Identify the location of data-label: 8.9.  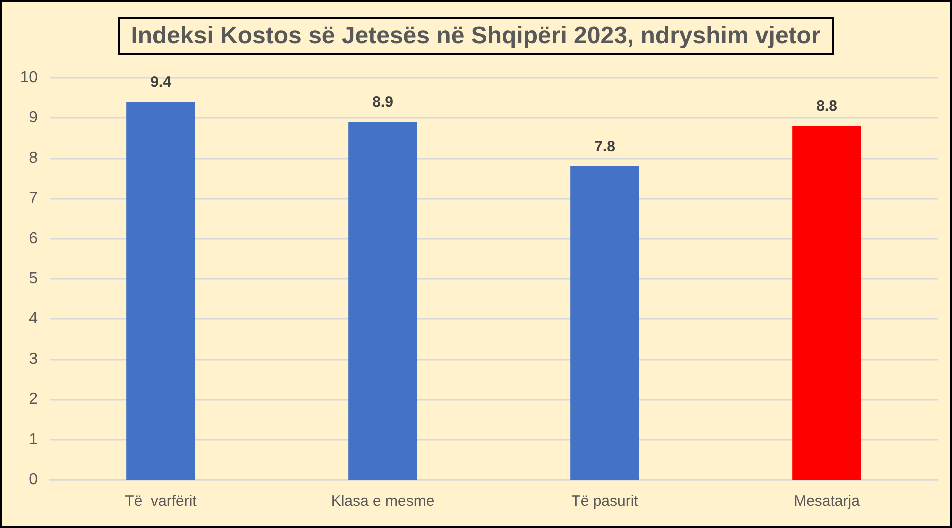
(383, 103).